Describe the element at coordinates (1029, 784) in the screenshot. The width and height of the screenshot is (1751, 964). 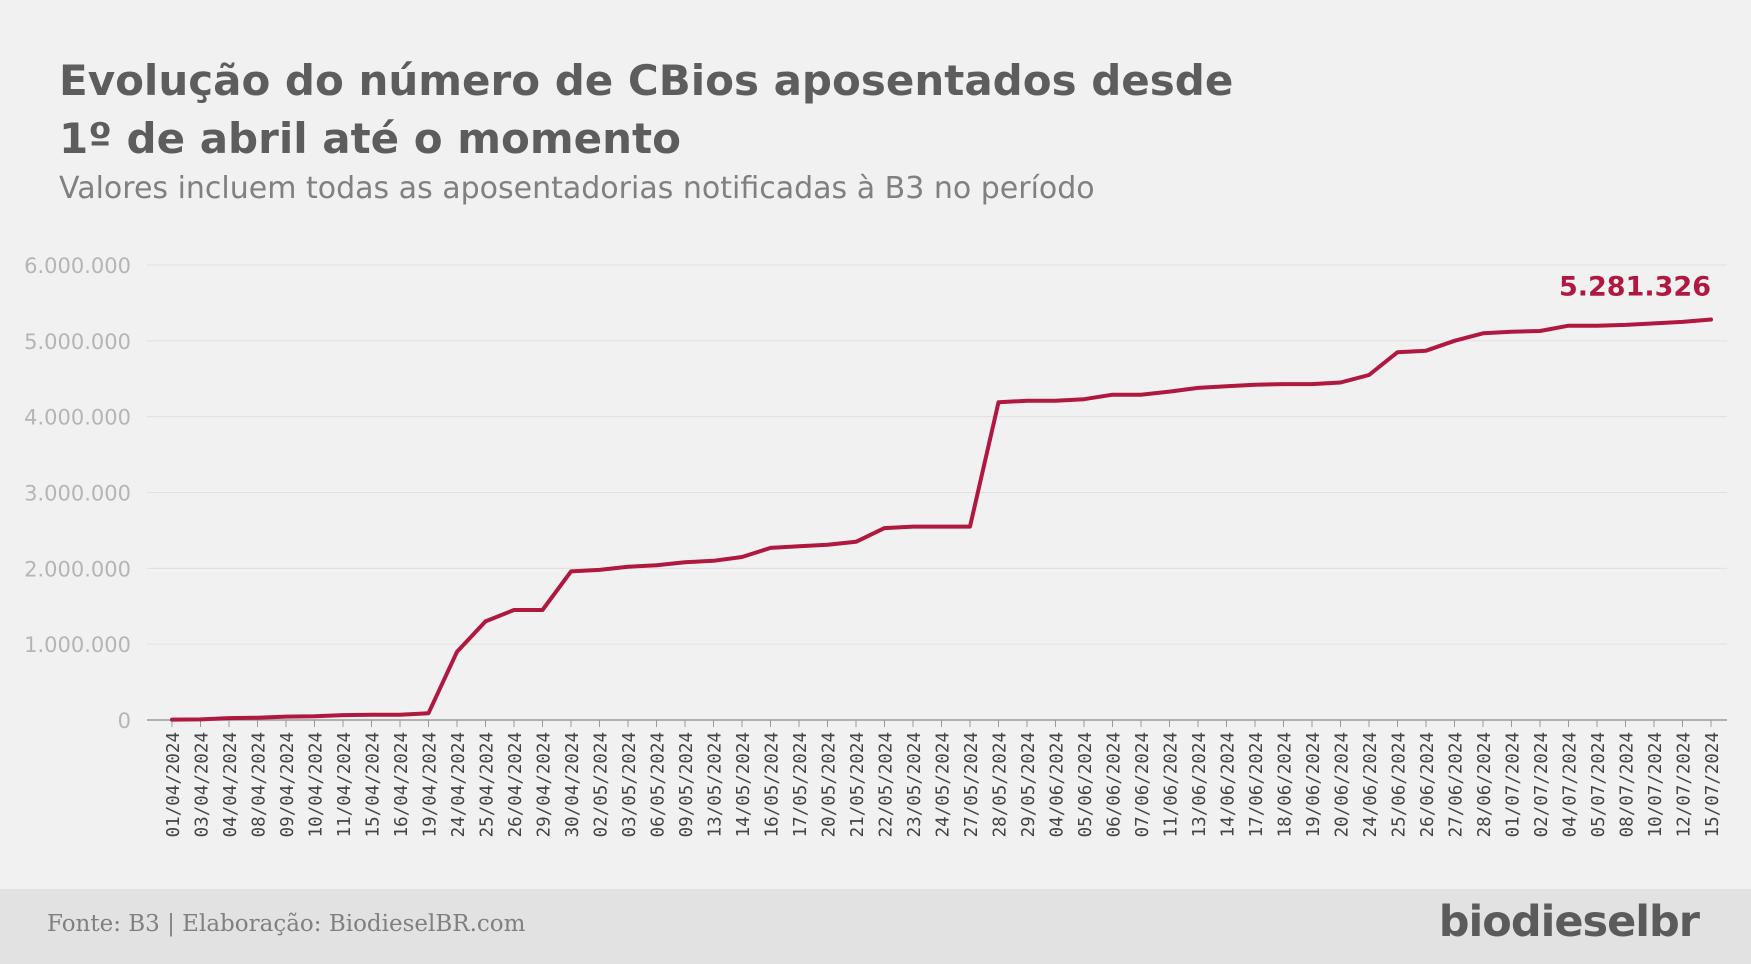
I see `x-tick-label: 29/05/2024` at that location.